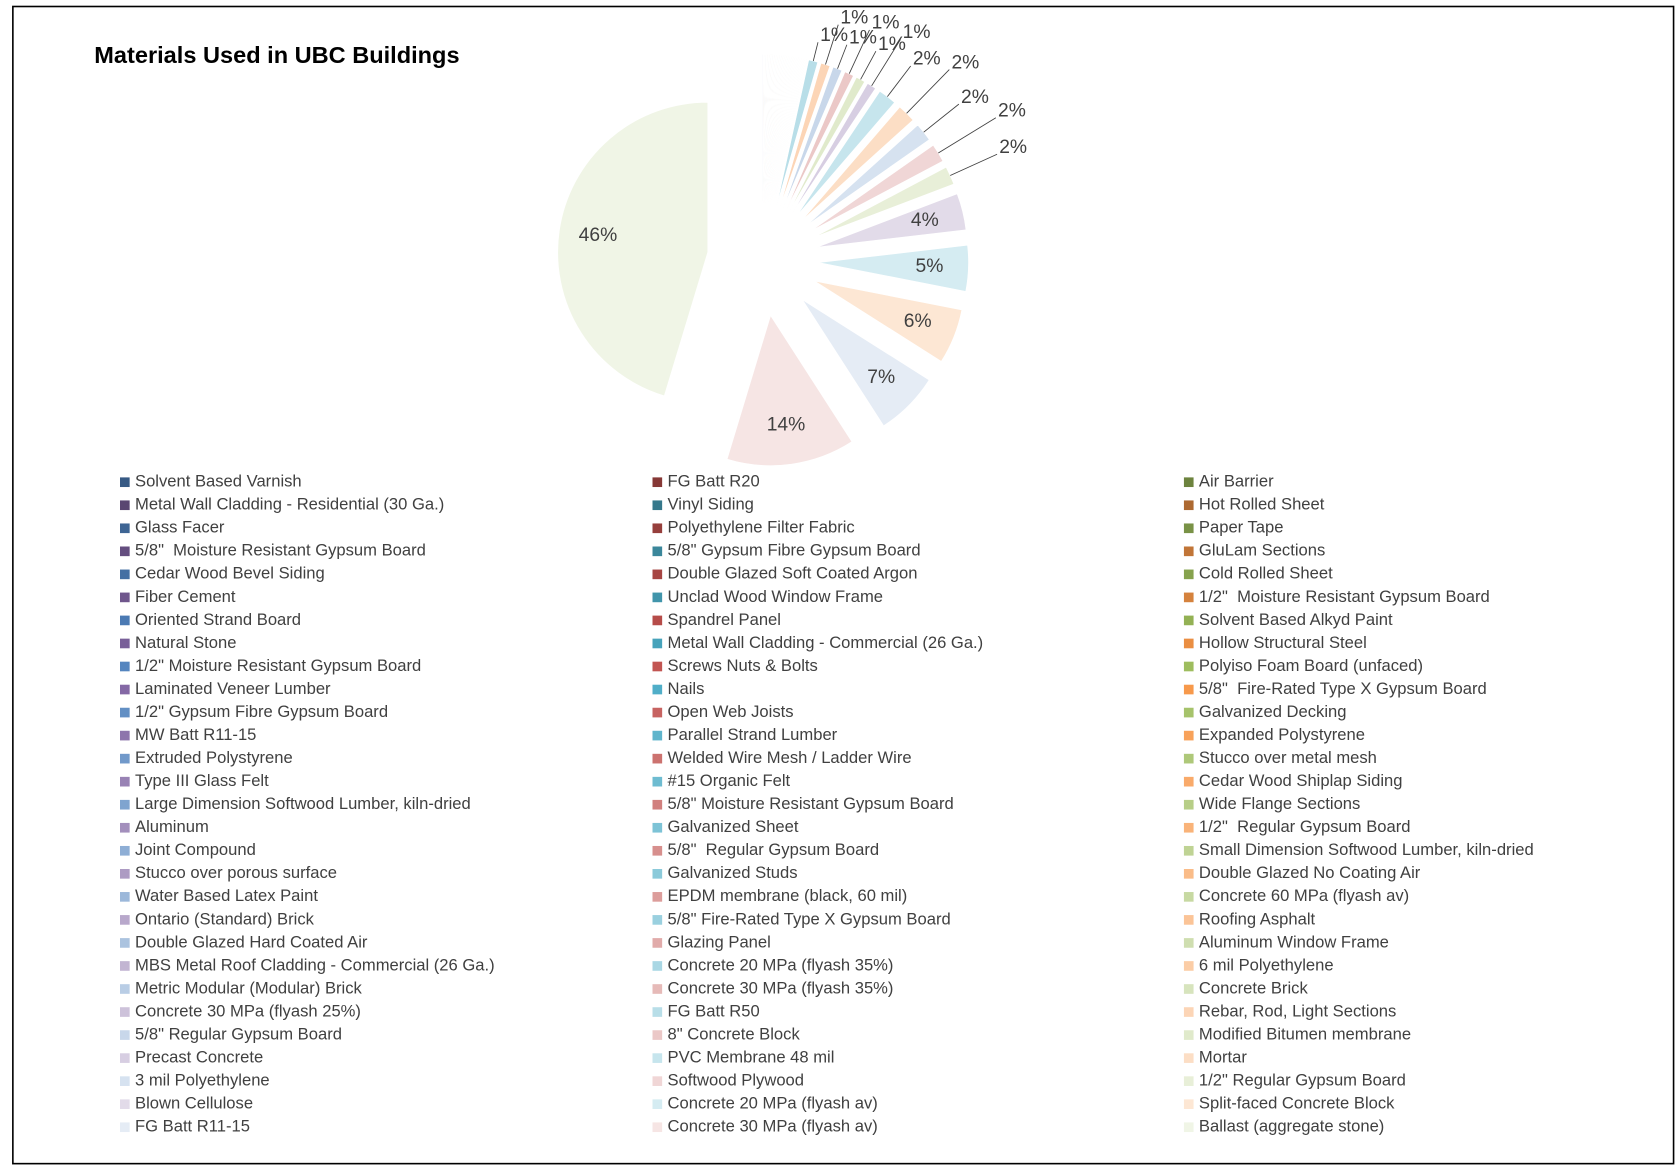 The width and height of the screenshot is (1680, 1168). Describe the element at coordinates (230, 573) in the screenshot. I see `legend-label: Cedar Wood Bevel Siding` at that location.